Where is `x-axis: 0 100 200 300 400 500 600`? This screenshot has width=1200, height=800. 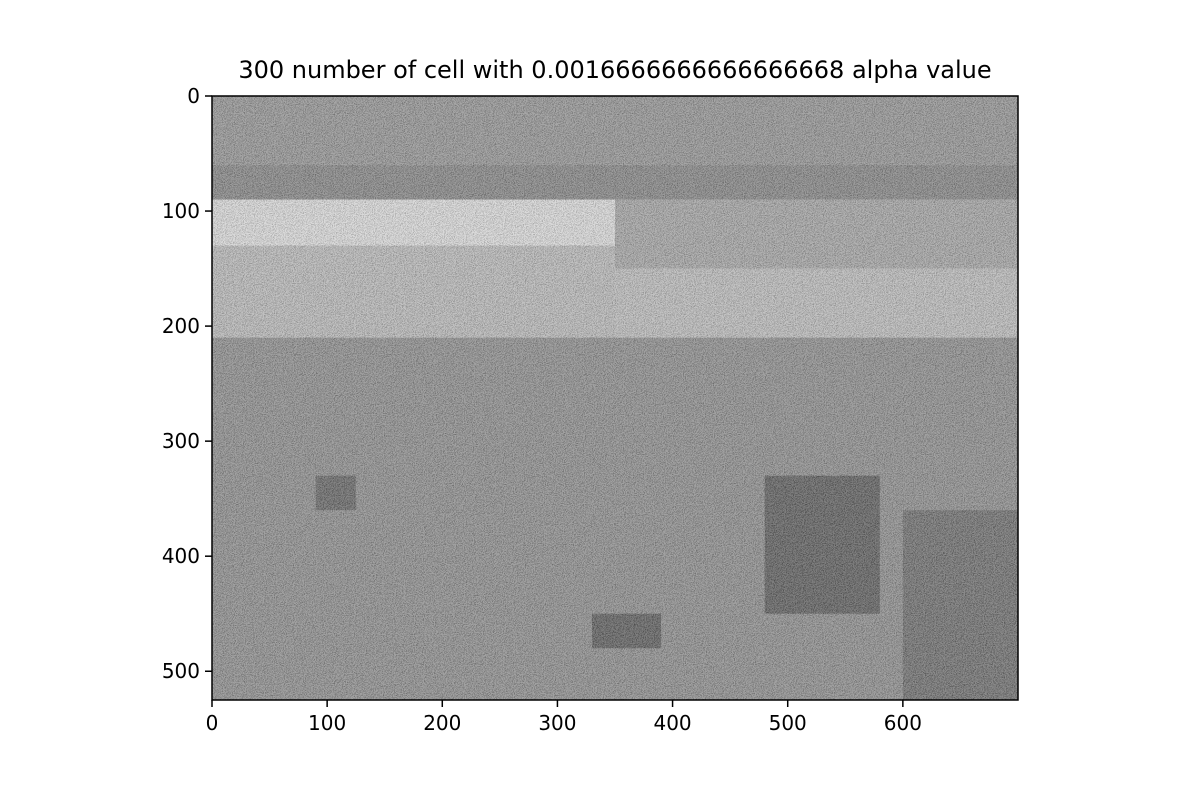
x-axis: 0 100 200 300 400 500 600 is located at coordinates (564, 717).